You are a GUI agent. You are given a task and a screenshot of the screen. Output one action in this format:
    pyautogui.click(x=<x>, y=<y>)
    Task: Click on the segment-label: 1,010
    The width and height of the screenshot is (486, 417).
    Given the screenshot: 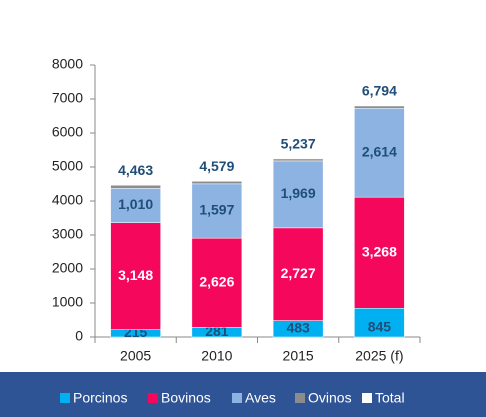 What is the action you would take?
    pyautogui.click(x=135, y=204)
    